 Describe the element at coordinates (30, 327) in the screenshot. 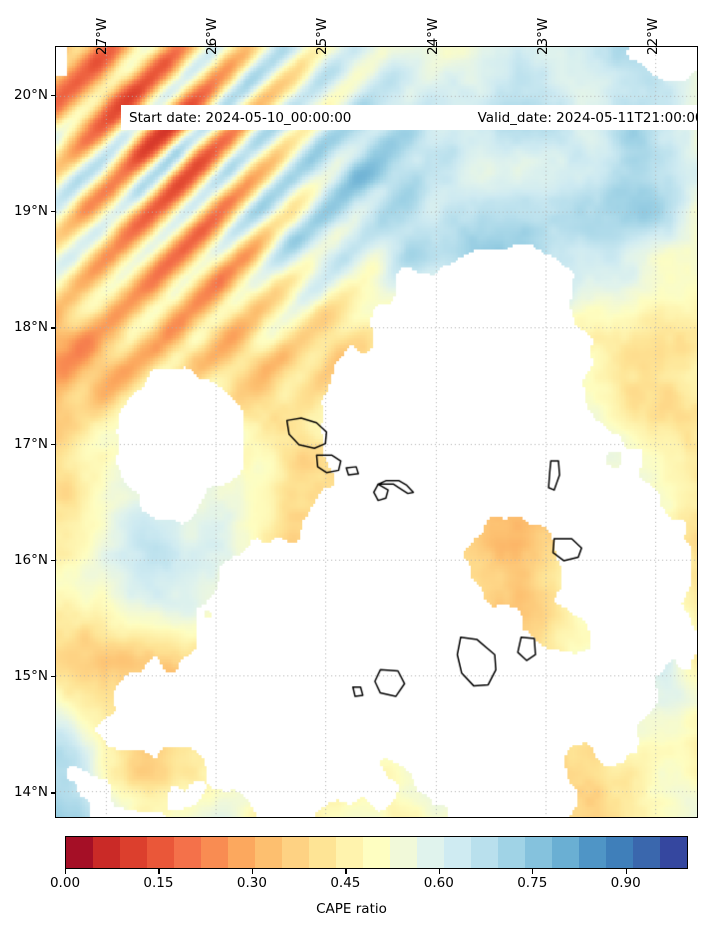

I see `lat-tick-label: 18°N` at that location.